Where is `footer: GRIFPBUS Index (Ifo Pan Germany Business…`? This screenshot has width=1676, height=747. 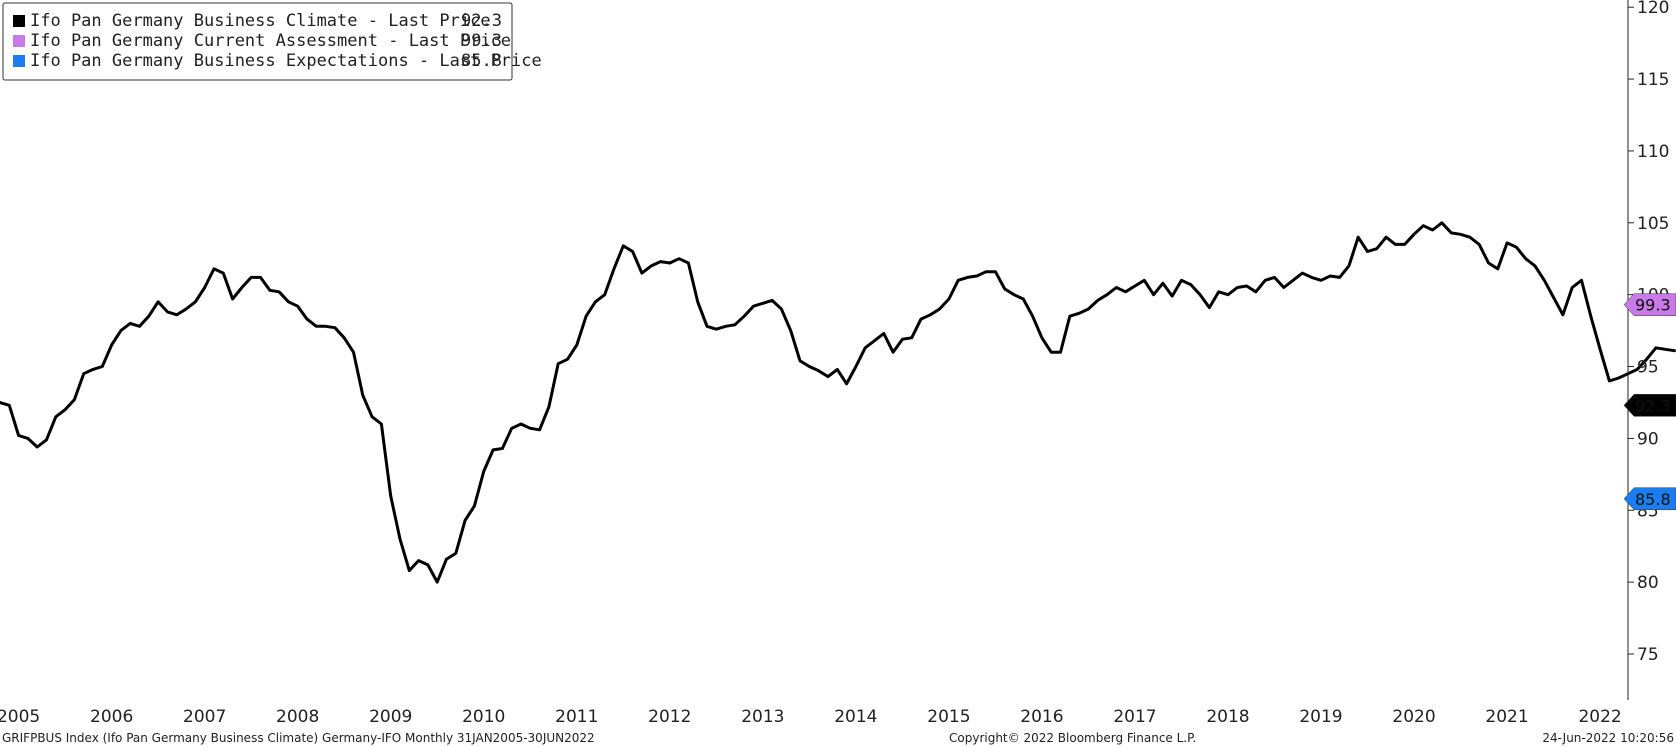
footer: GRIFPBUS Index (Ifo Pan Germany Business… is located at coordinates (838, 738).